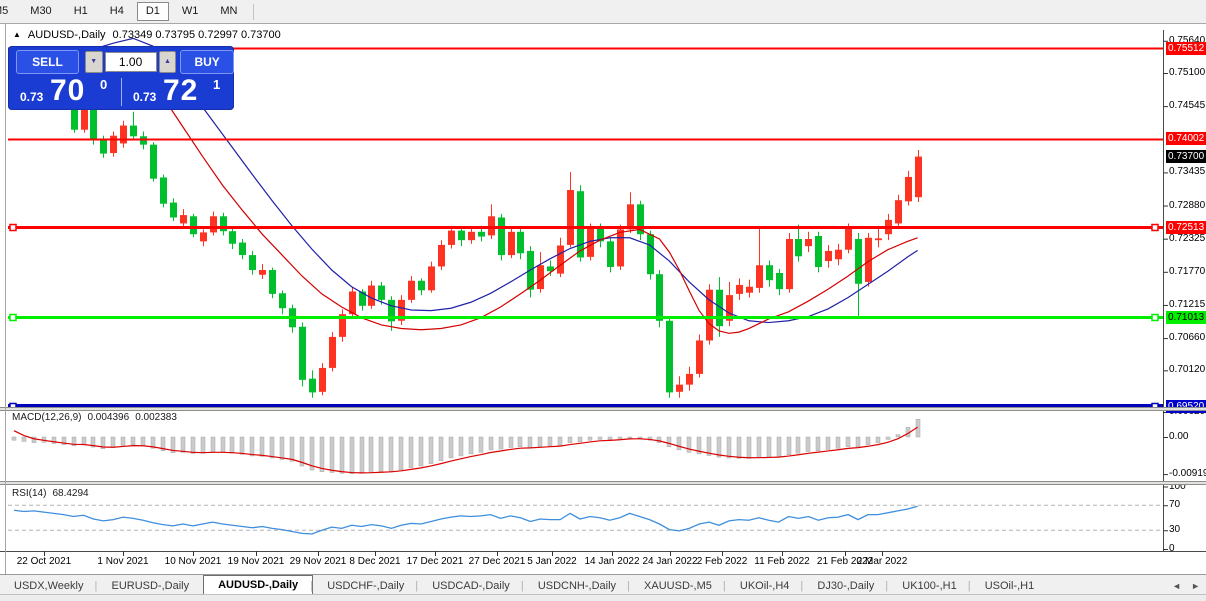 The image size is (1206, 601). Describe the element at coordinates (152, 11) in the screenshot. I see `timeframe-button-d1: D1` at that location.